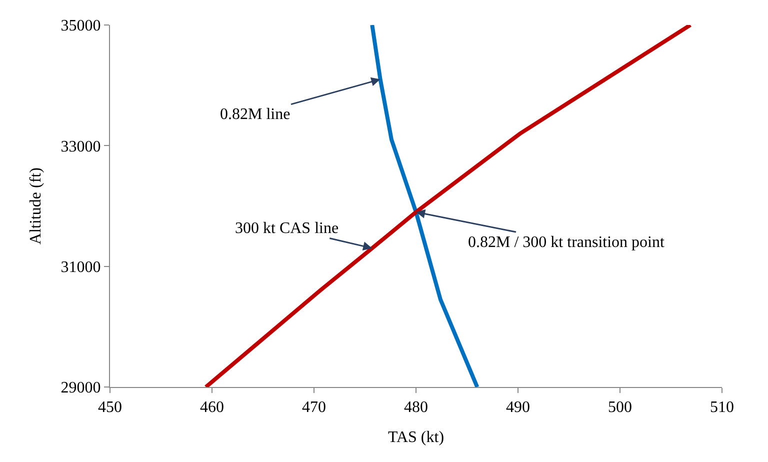  Describe the element at coordinates (722, 407) in the screenshot. I see `x-tick-label: 510` at that location.